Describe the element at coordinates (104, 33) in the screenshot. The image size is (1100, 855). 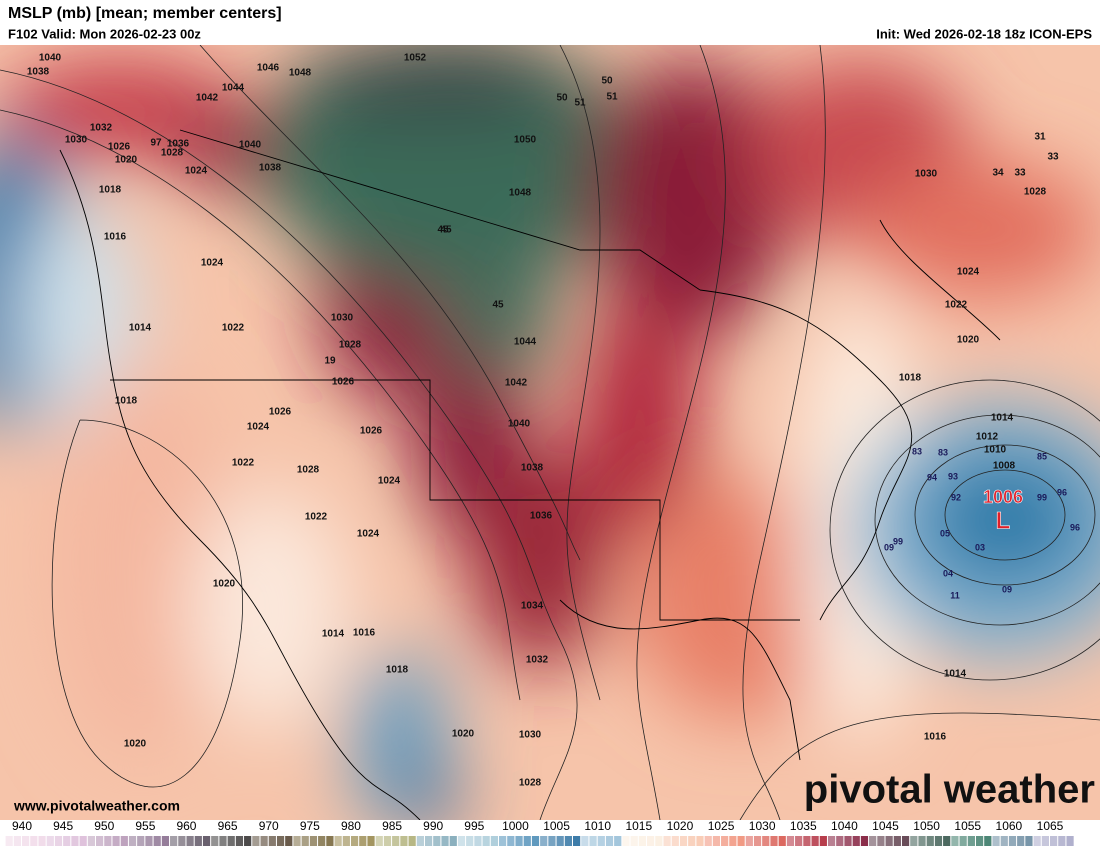
I see `valid-time: F102 Valid: Mon 2026-02-23 00z` at that location.